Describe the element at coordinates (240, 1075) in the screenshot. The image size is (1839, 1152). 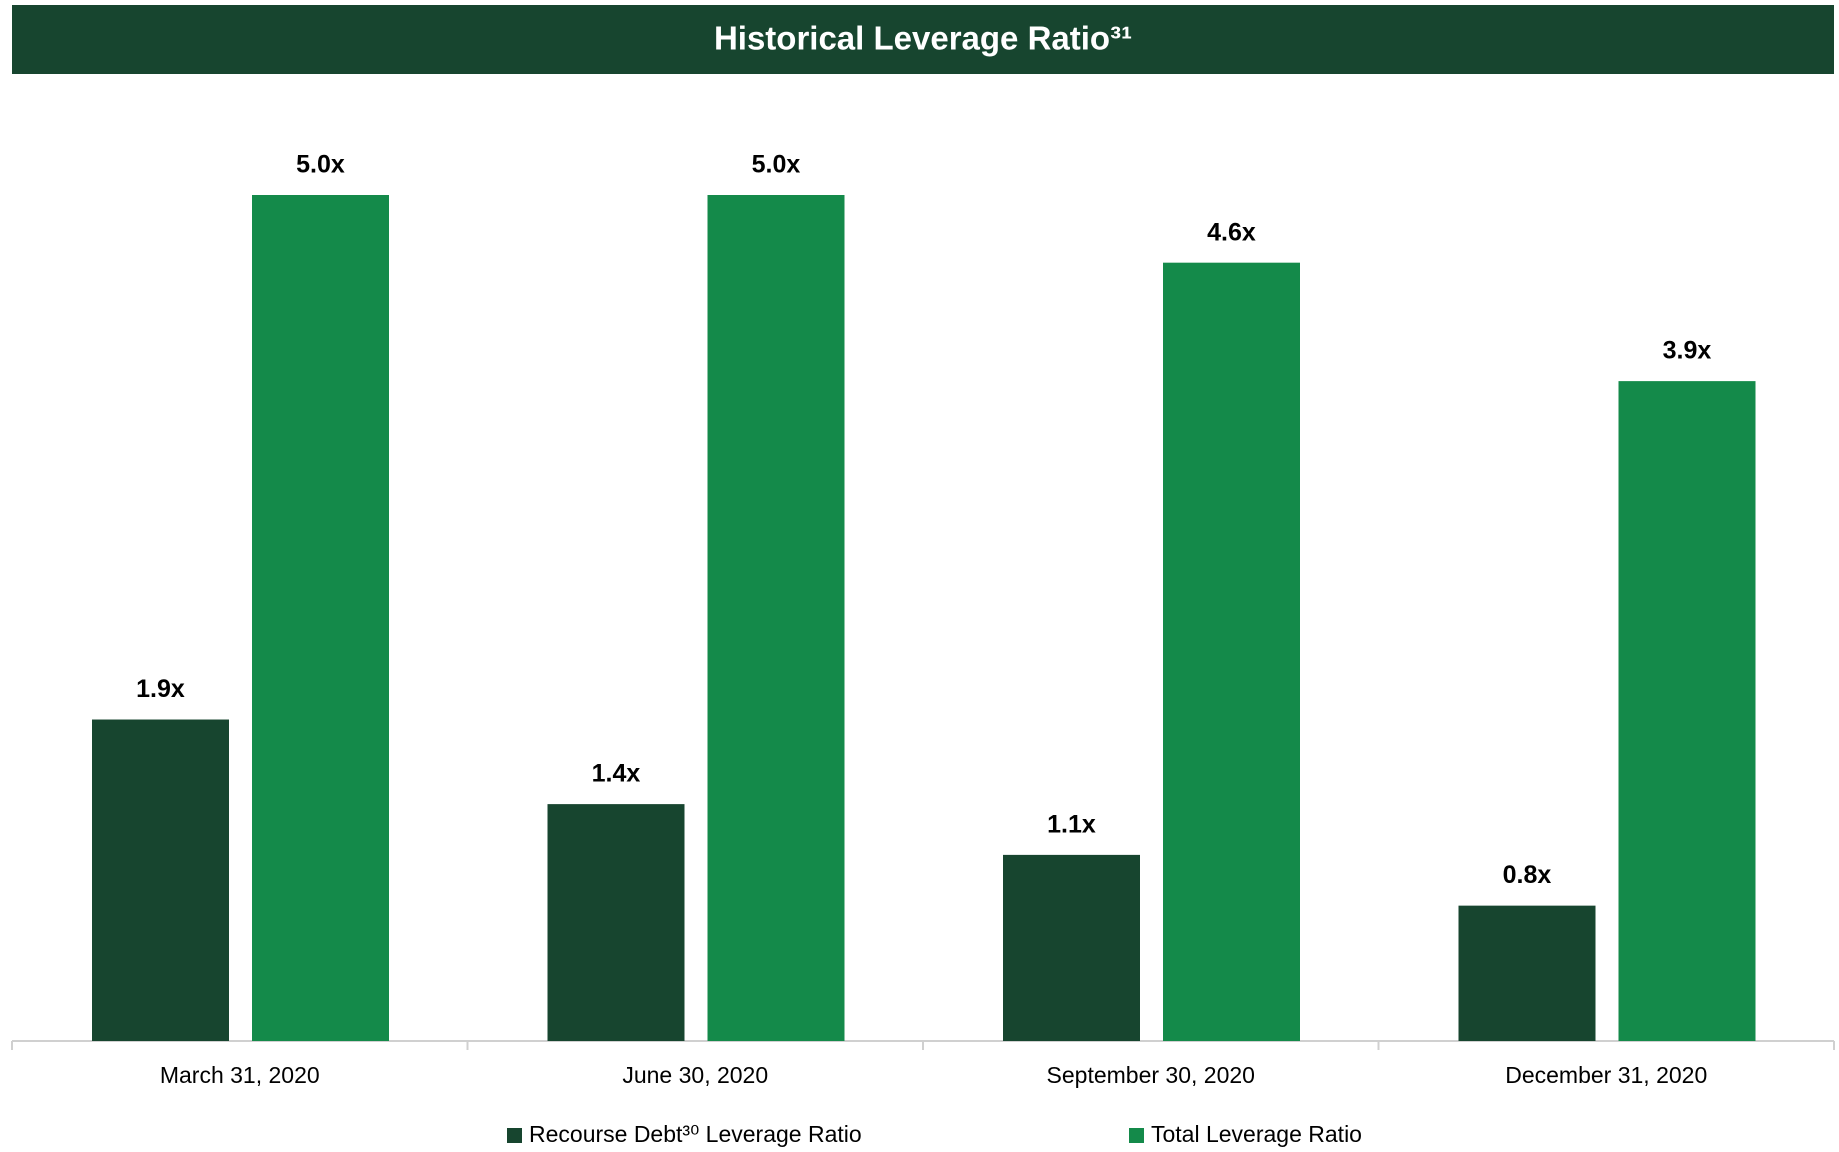
I see `x-tick-label: March 31, 2020` at that location.